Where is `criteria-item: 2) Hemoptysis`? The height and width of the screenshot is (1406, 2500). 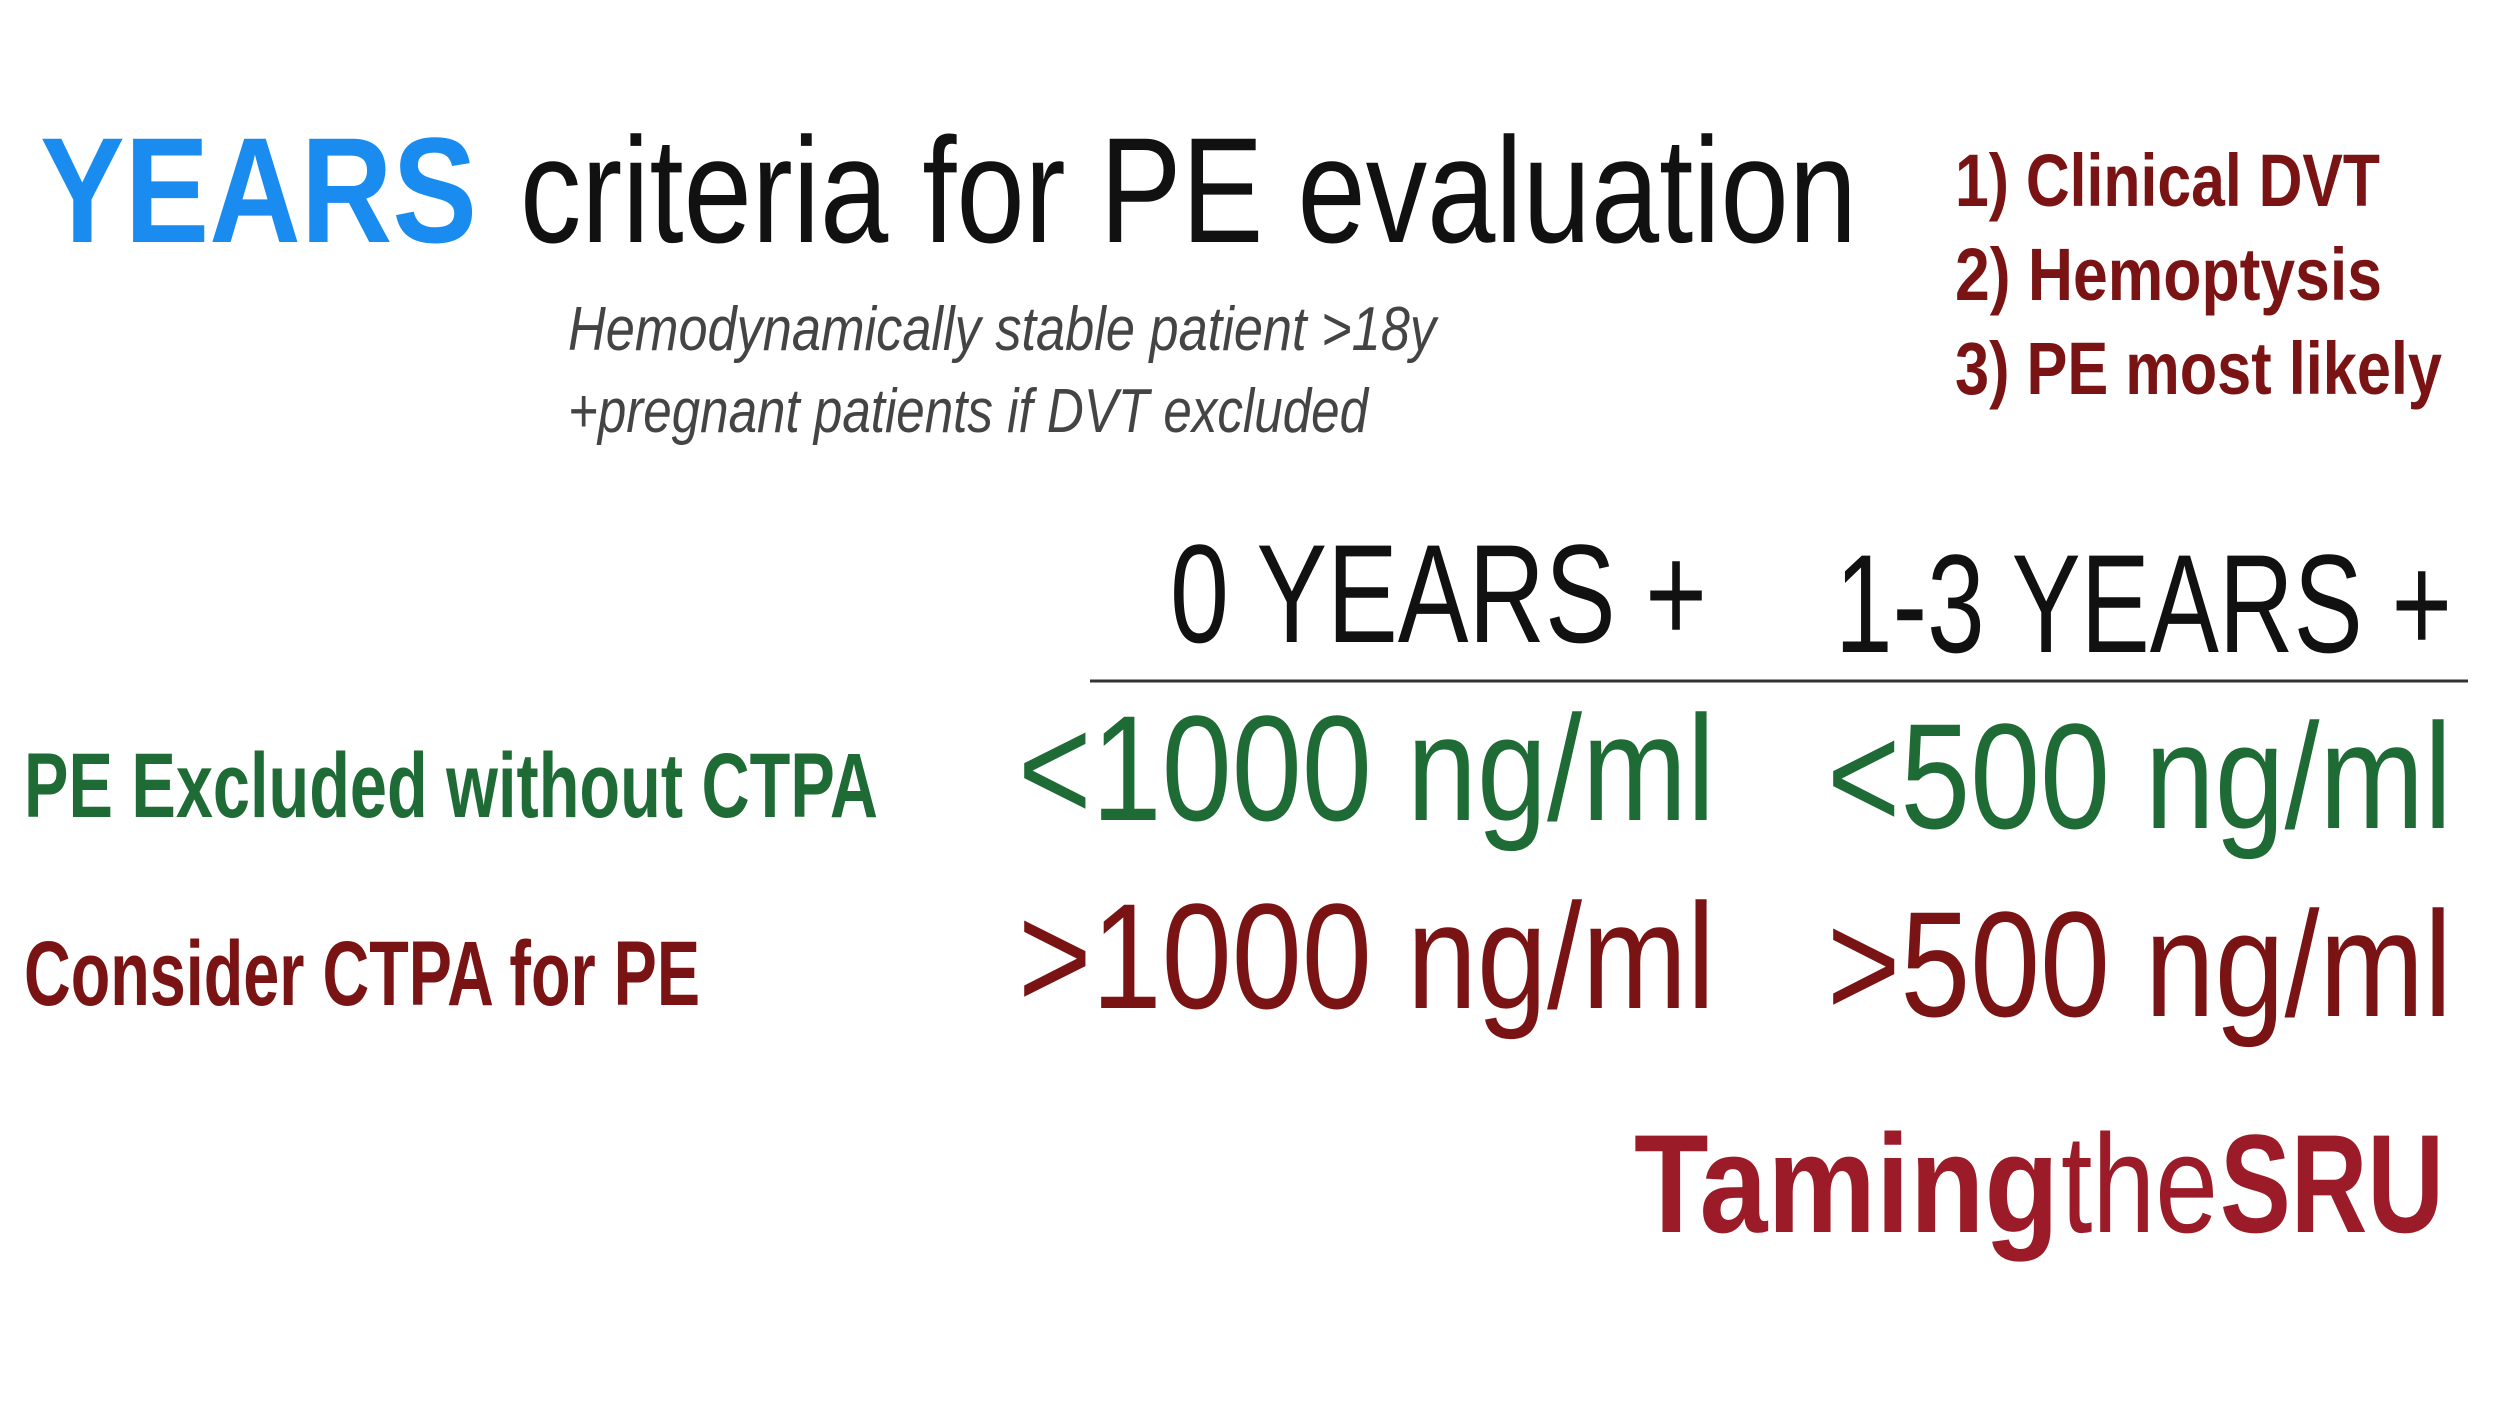
criteria-item: 2) Hemoptysis is located at coordinates (2168, 274).